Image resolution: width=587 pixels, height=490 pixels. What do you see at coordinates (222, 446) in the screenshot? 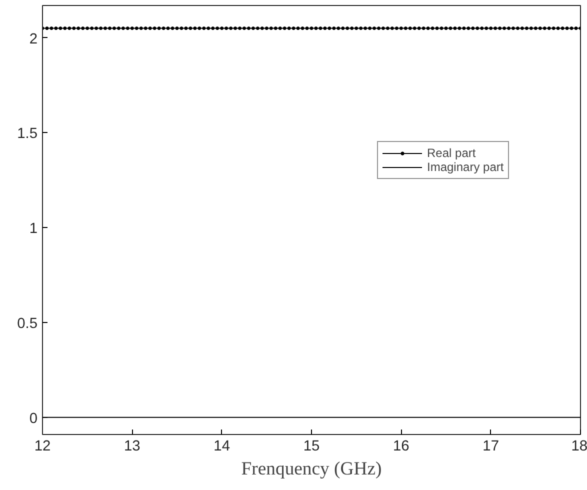
I see `x-tick-label: 14` at bounding box center [222, 446].